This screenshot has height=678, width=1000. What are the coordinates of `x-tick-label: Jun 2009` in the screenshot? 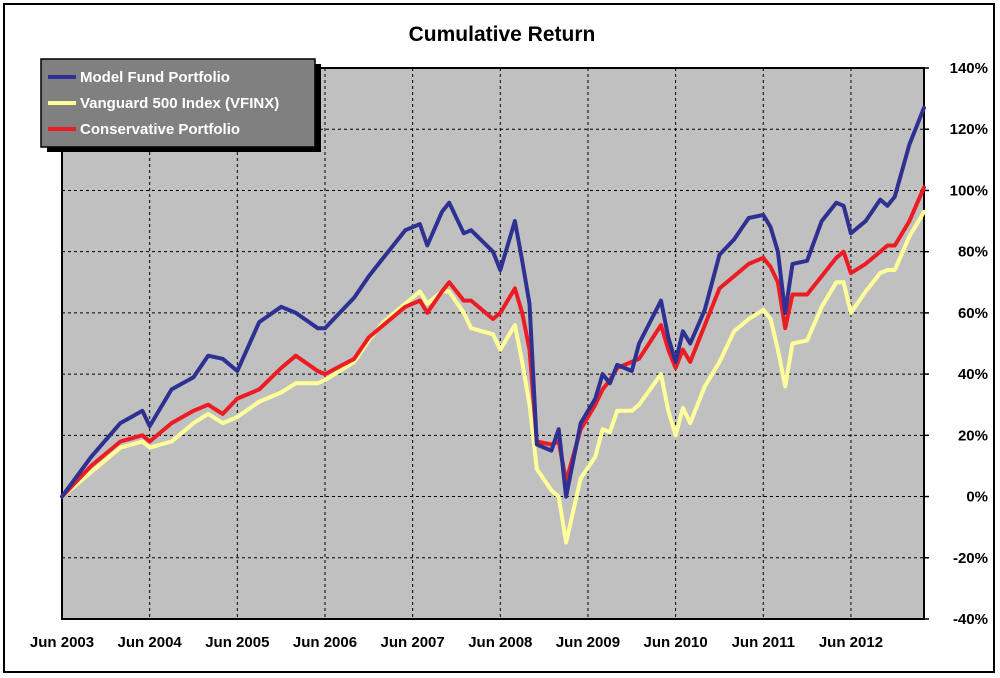 It's located at (588, 642).